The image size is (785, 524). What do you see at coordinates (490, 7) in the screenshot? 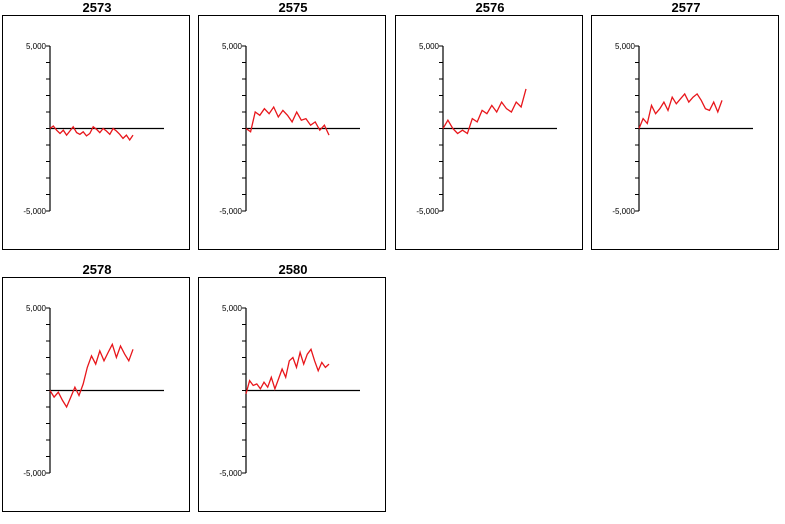
I see `chart-title: 2576` at bounding box center [490, 7].